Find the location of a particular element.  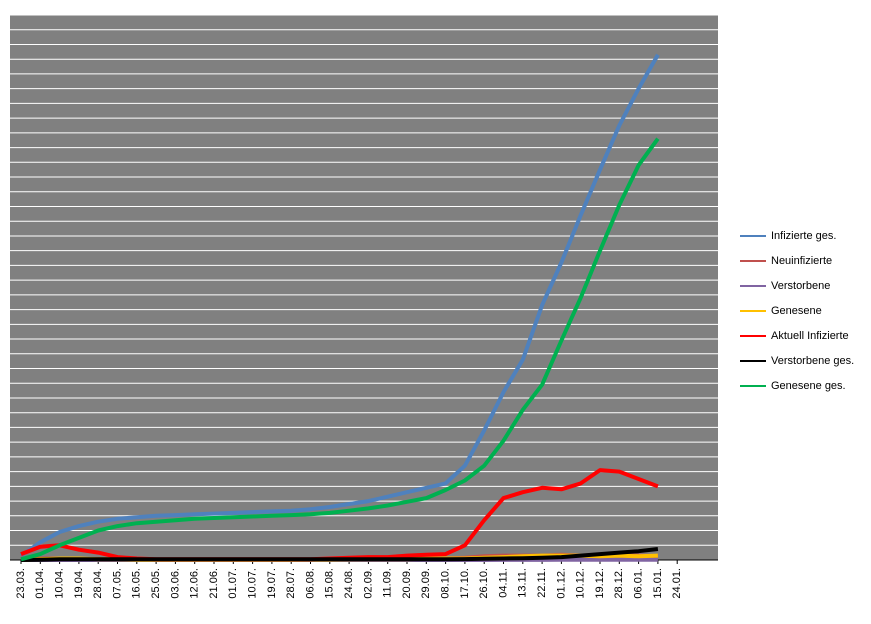

x-tick-label: 20.09. is located at coordinates (407, 583).